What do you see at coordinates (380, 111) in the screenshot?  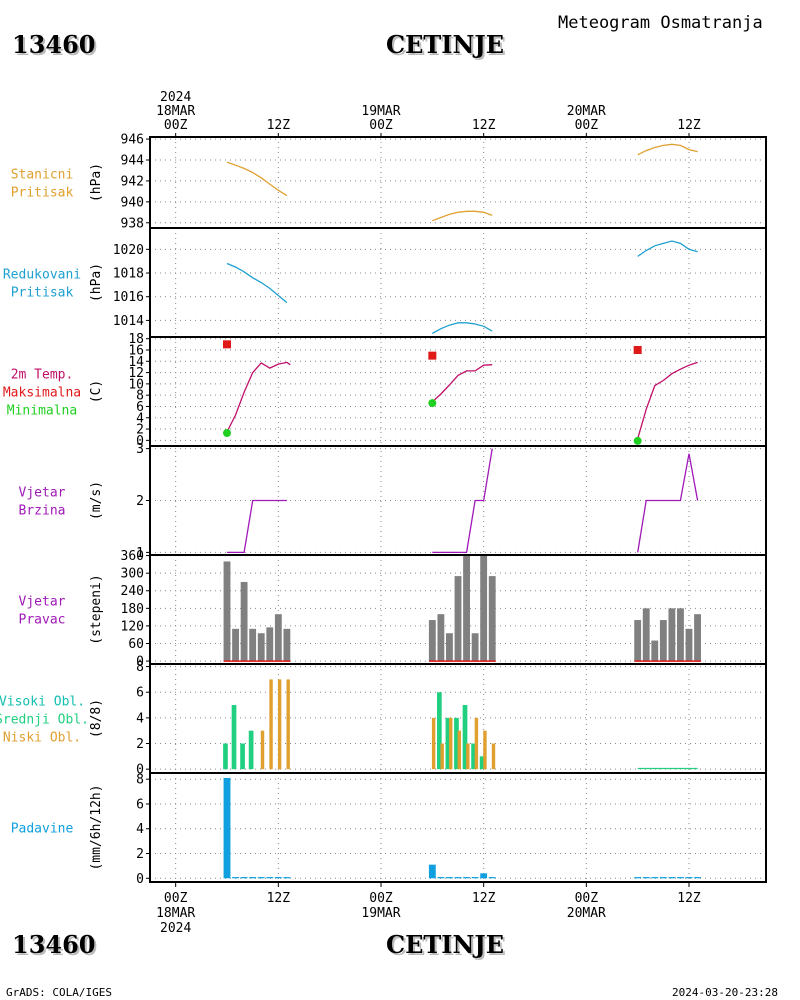 I see `time-label-top: 19MAR` at bounding box center [380, 111].